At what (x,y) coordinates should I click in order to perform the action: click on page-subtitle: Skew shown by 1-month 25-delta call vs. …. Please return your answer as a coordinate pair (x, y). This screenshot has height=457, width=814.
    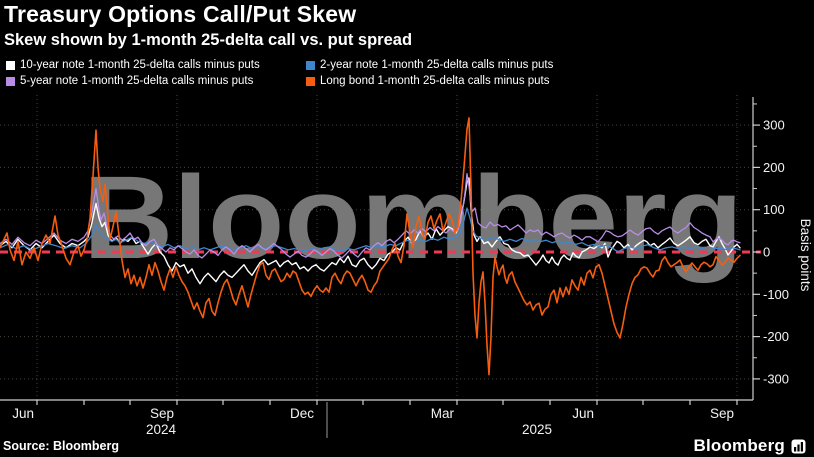
    Looking at the image, I should click on (208, 40).